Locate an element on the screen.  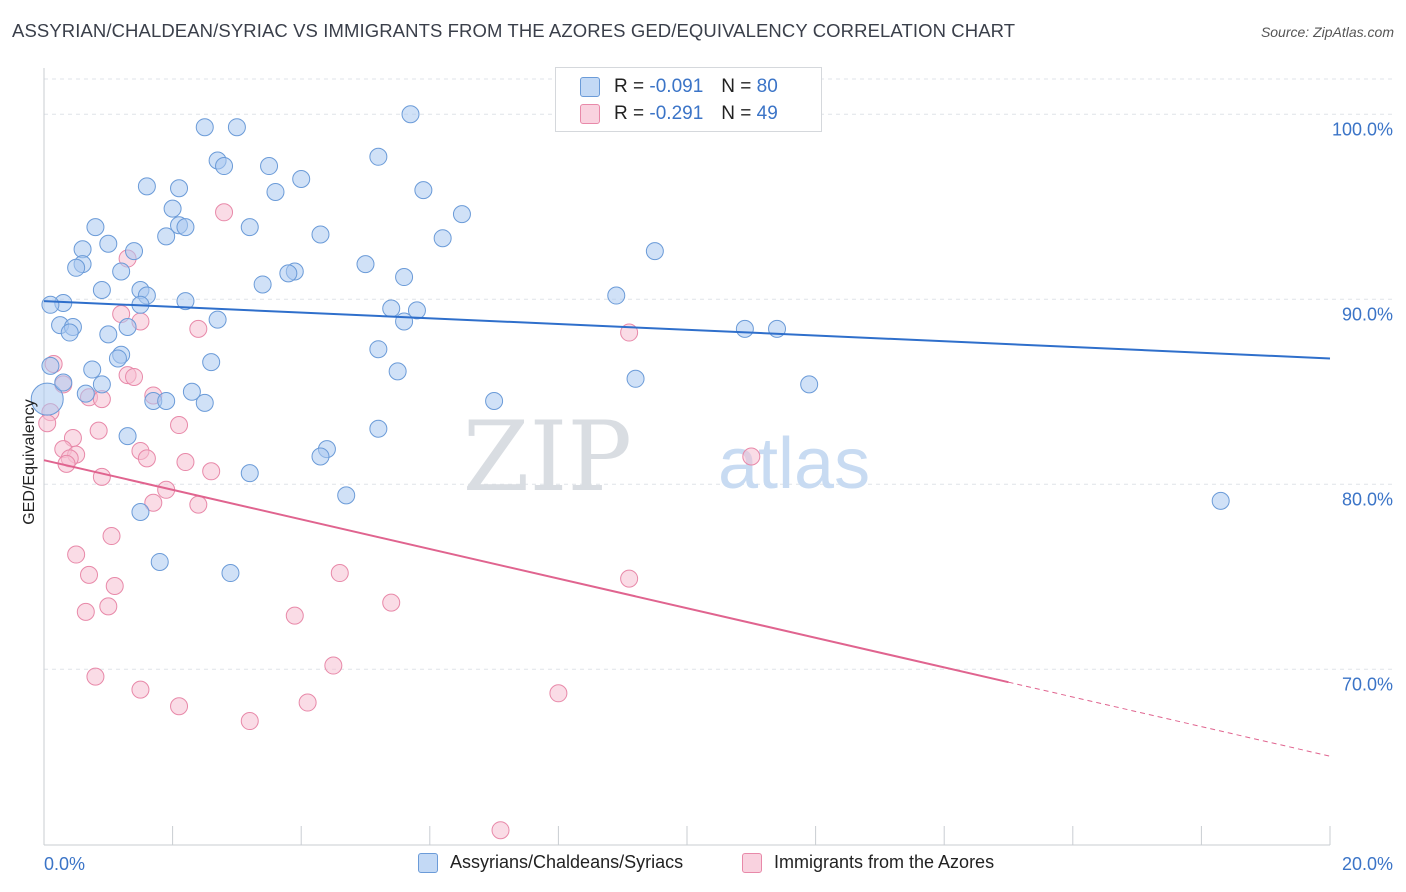
legend-n-value-assyrian: 80 is located at coordinates (767, 86).